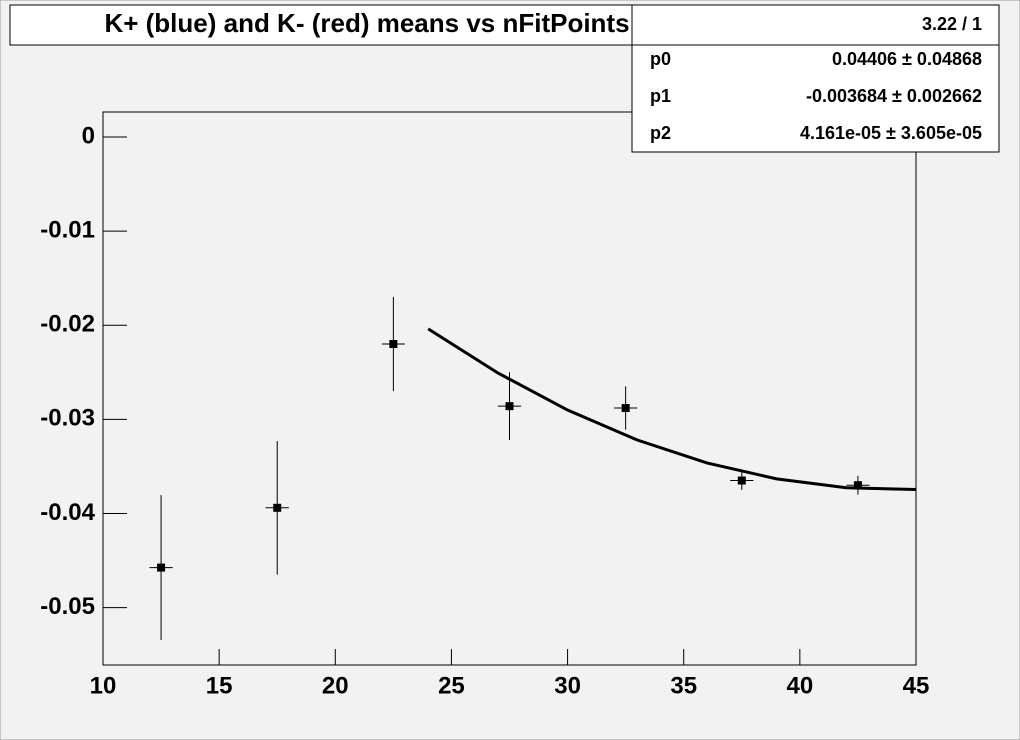 The height and width of the screenshot is (740, 1020). I want to click on stats-param-value: 4.161e-05 ± 3.605e-05, so click(891, 133).